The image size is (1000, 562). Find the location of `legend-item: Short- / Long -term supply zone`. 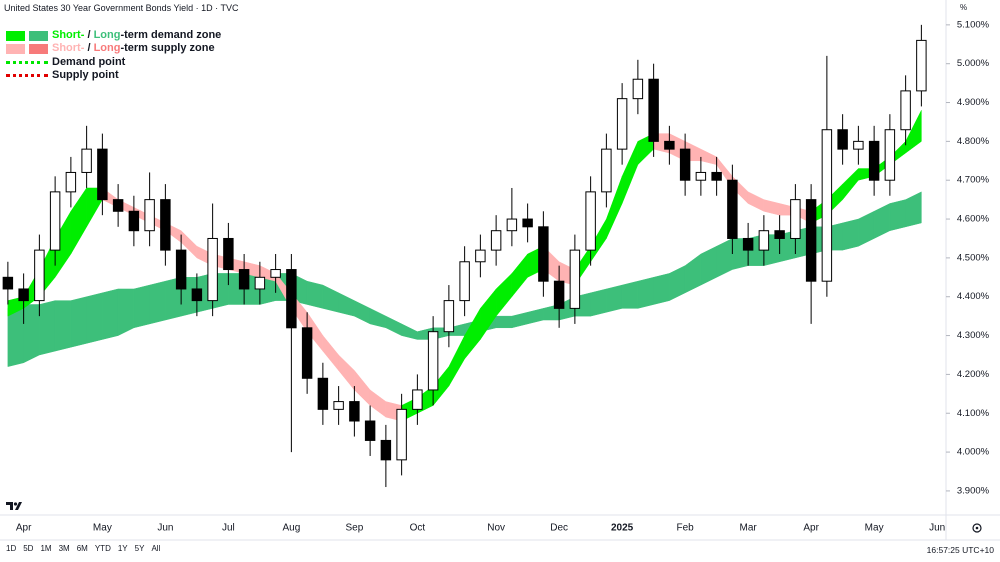

legend-item: Short- / Long -term supply zone is located at coordinates (113, 48).